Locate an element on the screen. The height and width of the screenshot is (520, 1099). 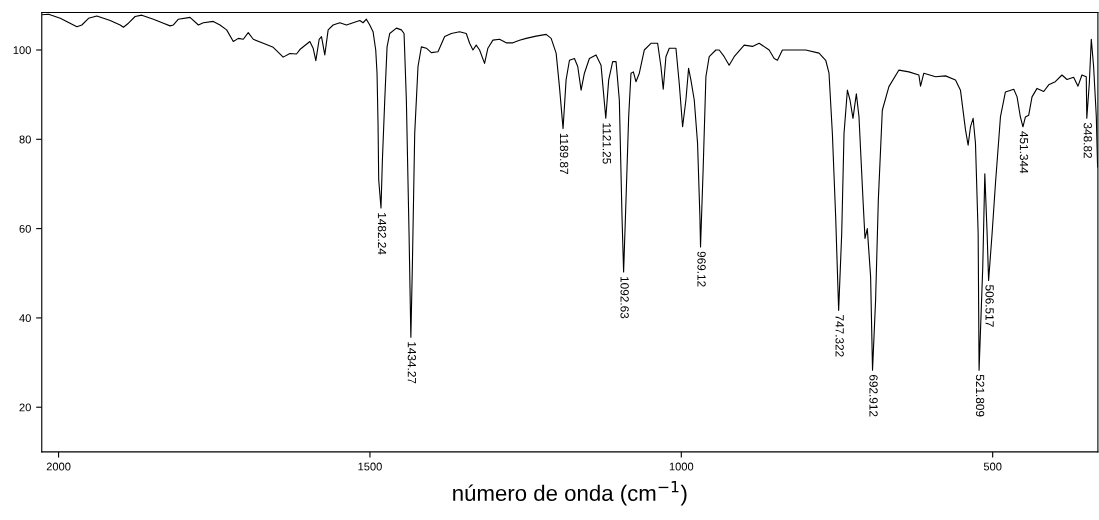
annotation: 1434.27 is located at coordinates (412, 363).